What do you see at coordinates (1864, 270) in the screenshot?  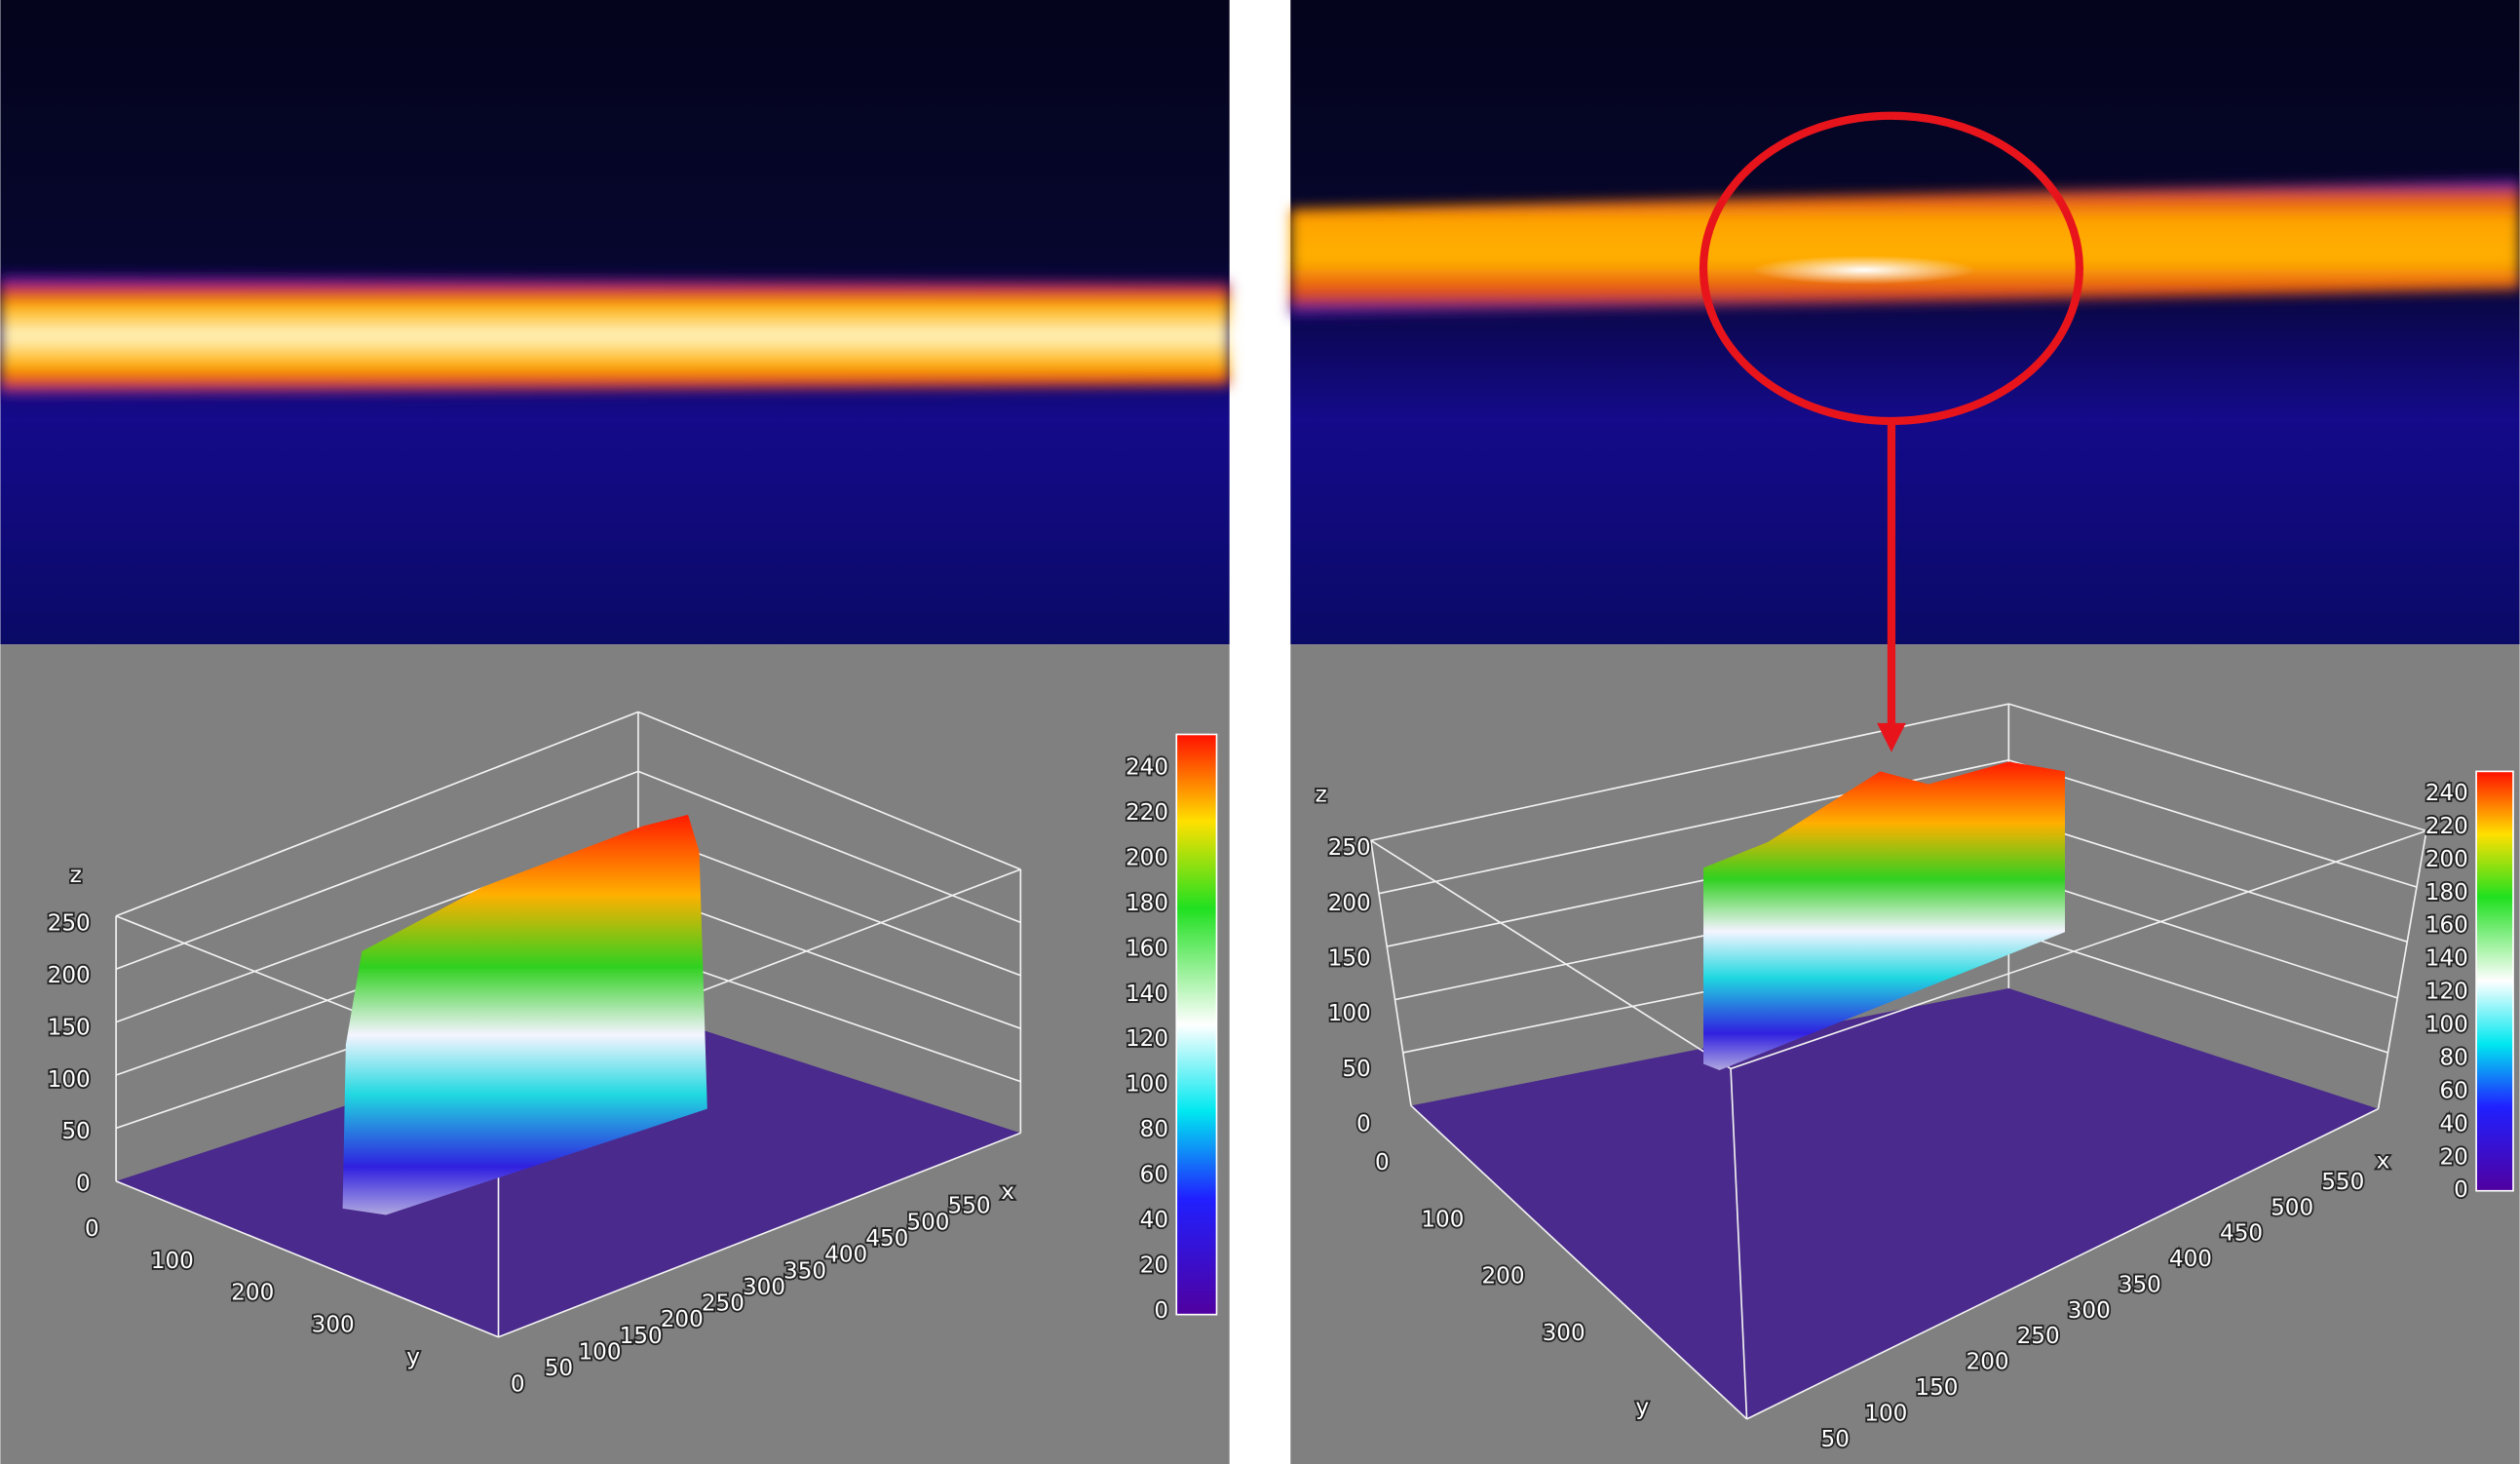 I see `hot-spot` at bounding box center [1864, 270].